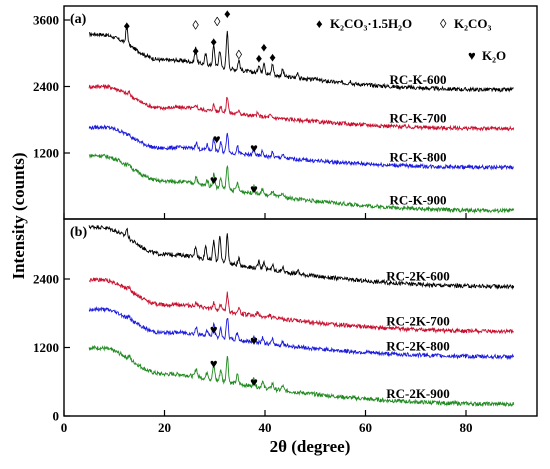 This screenshot has height=469, width=550. I want to click on legend-symbol: ♦, so click(319, 23).